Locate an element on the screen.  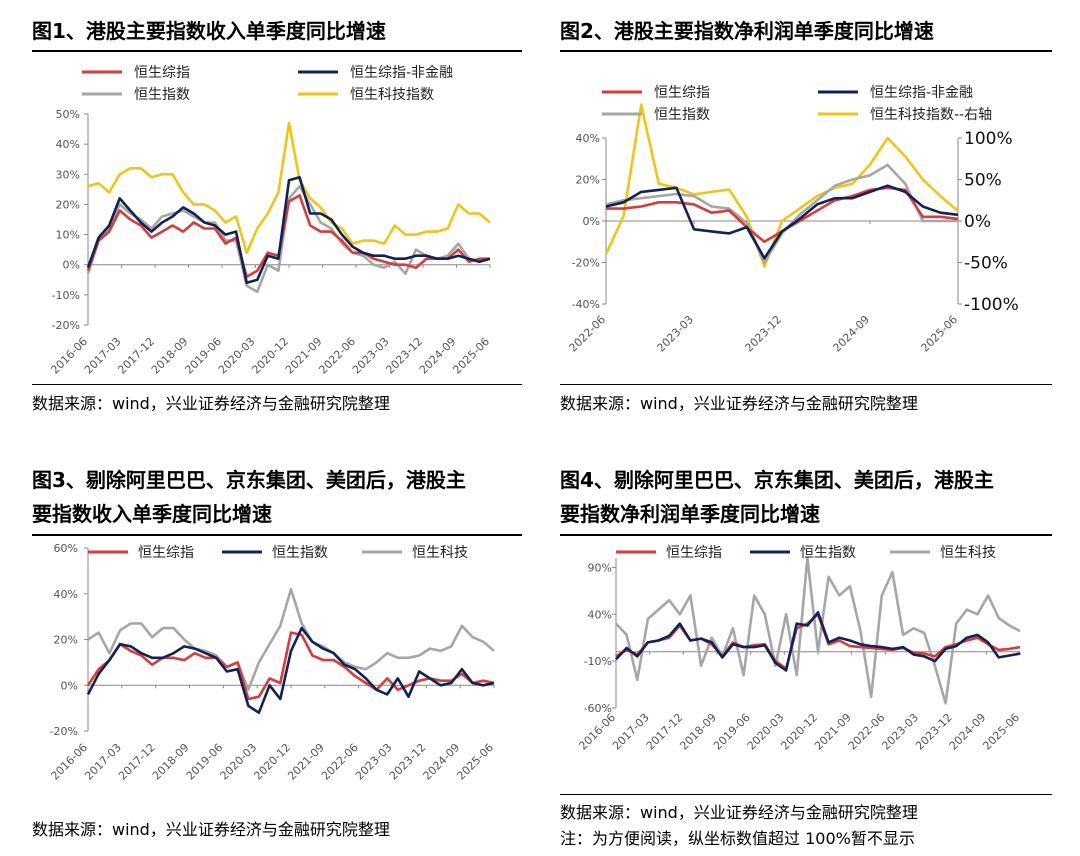
figure-title: 图2、港股主要指数净利润单季度同比增速 is located at coordinates (747, 31).